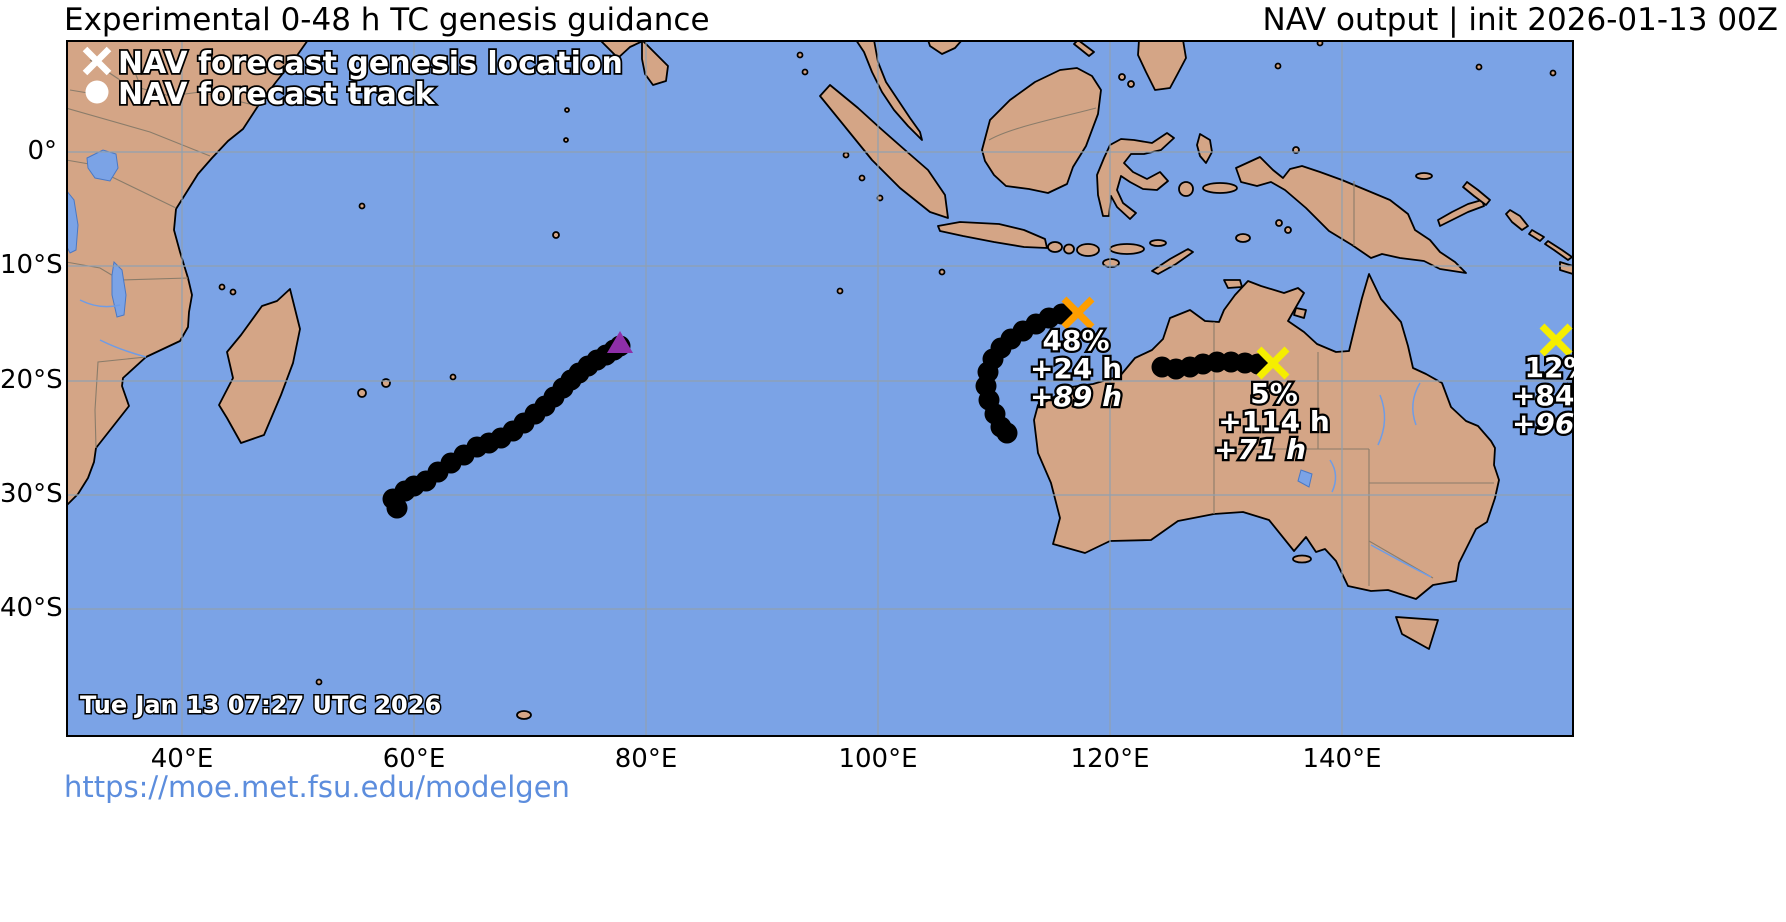 The width and height of the screenshot is (1786, 922). What do you see at coordinates (72, 221) in the screenshot?
I see `lake-tanganyika` at bounding box center [72, 221].